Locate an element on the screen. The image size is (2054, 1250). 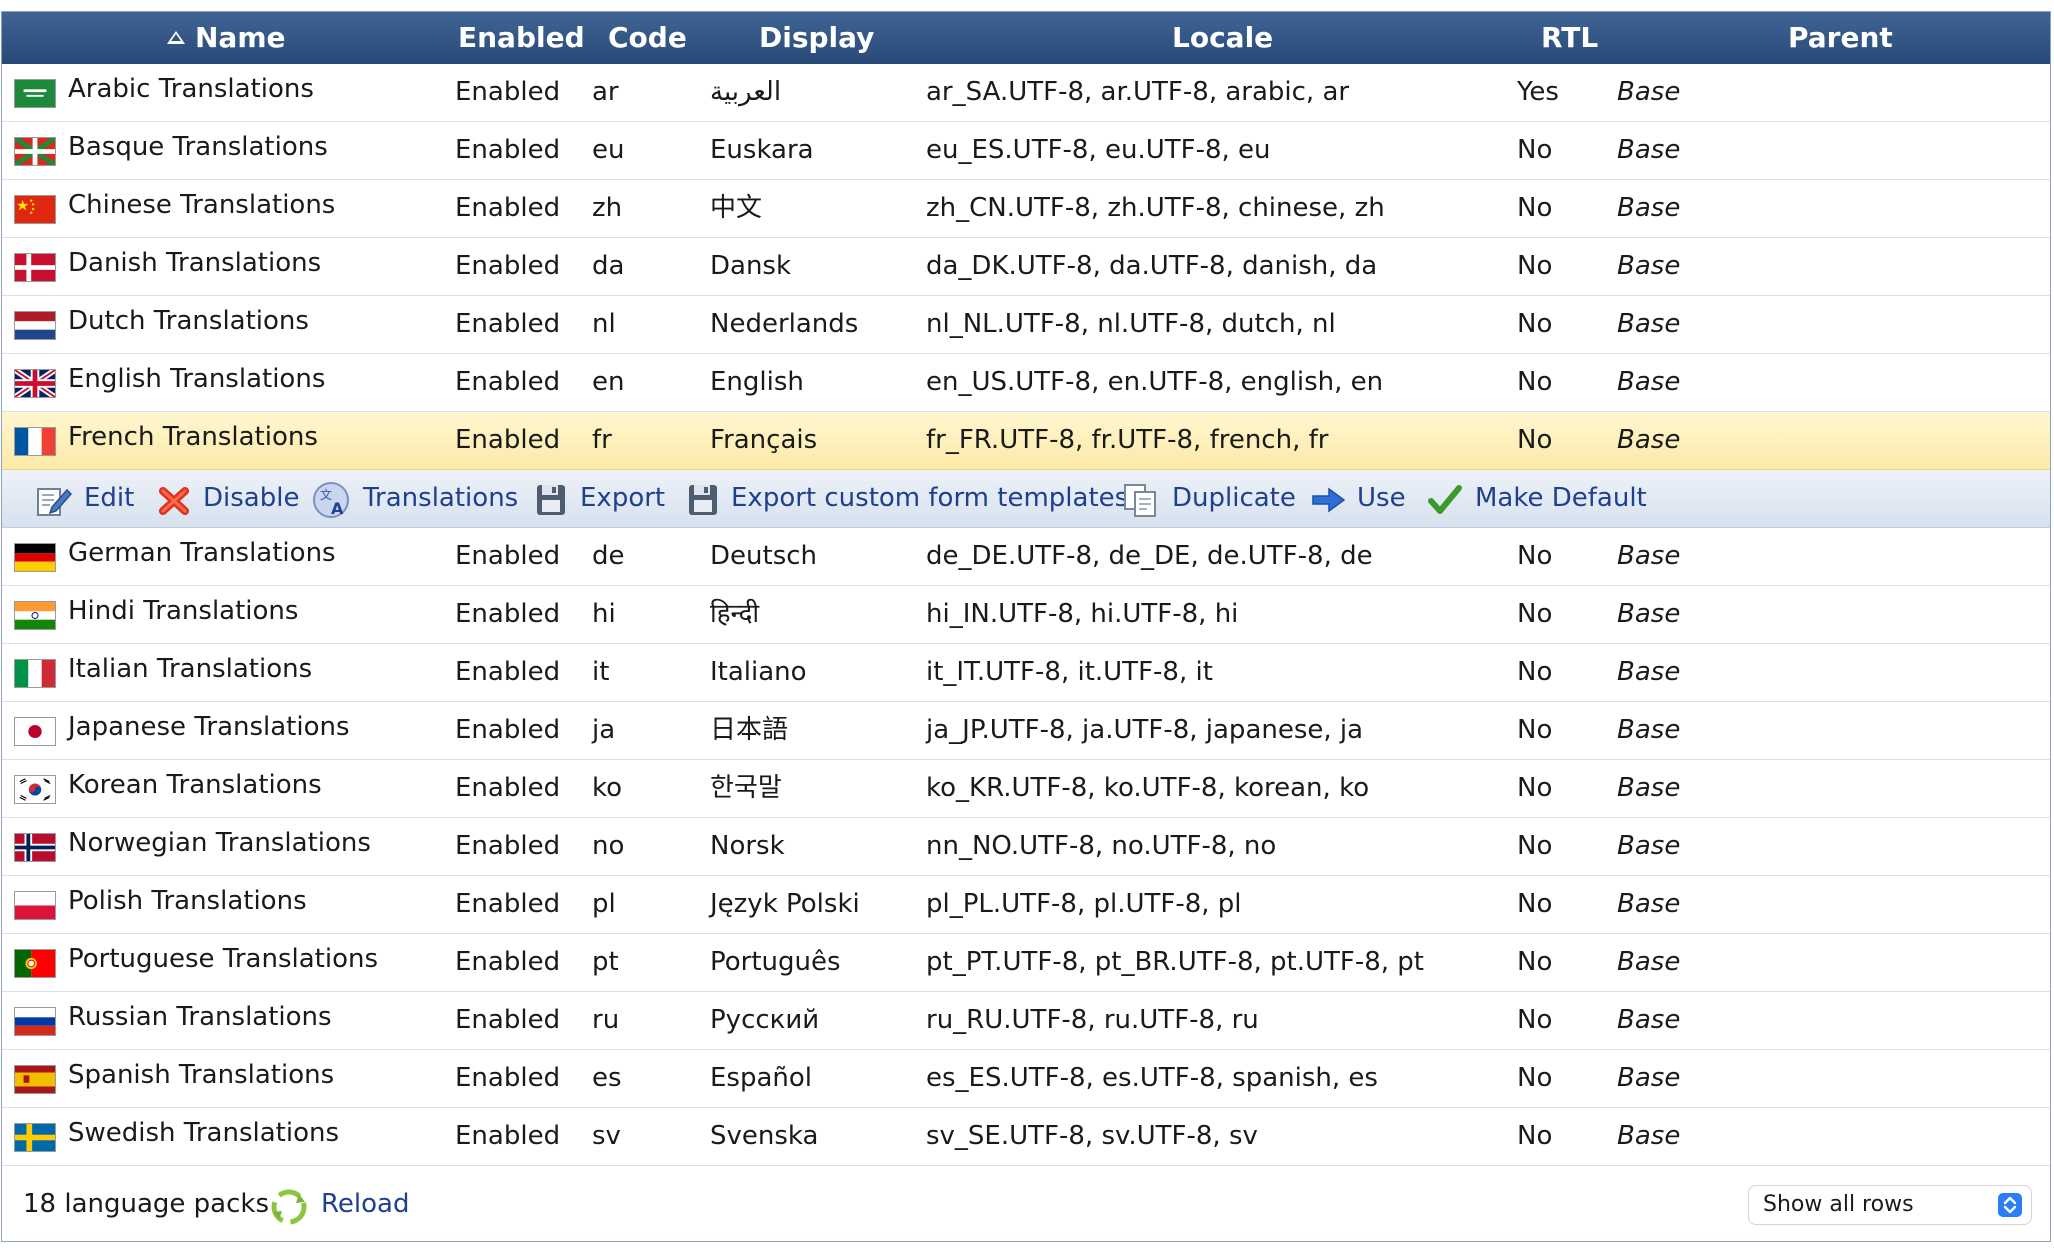
edit-action-button: Edit is located at coordinates (1026, 498).